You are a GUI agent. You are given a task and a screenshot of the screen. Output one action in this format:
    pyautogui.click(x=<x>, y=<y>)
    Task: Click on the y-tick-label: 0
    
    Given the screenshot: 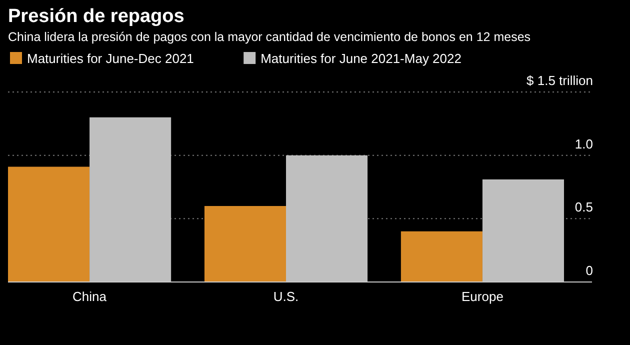 What is the action you would take?
    pyautogui.click(x=589, y=270)
    